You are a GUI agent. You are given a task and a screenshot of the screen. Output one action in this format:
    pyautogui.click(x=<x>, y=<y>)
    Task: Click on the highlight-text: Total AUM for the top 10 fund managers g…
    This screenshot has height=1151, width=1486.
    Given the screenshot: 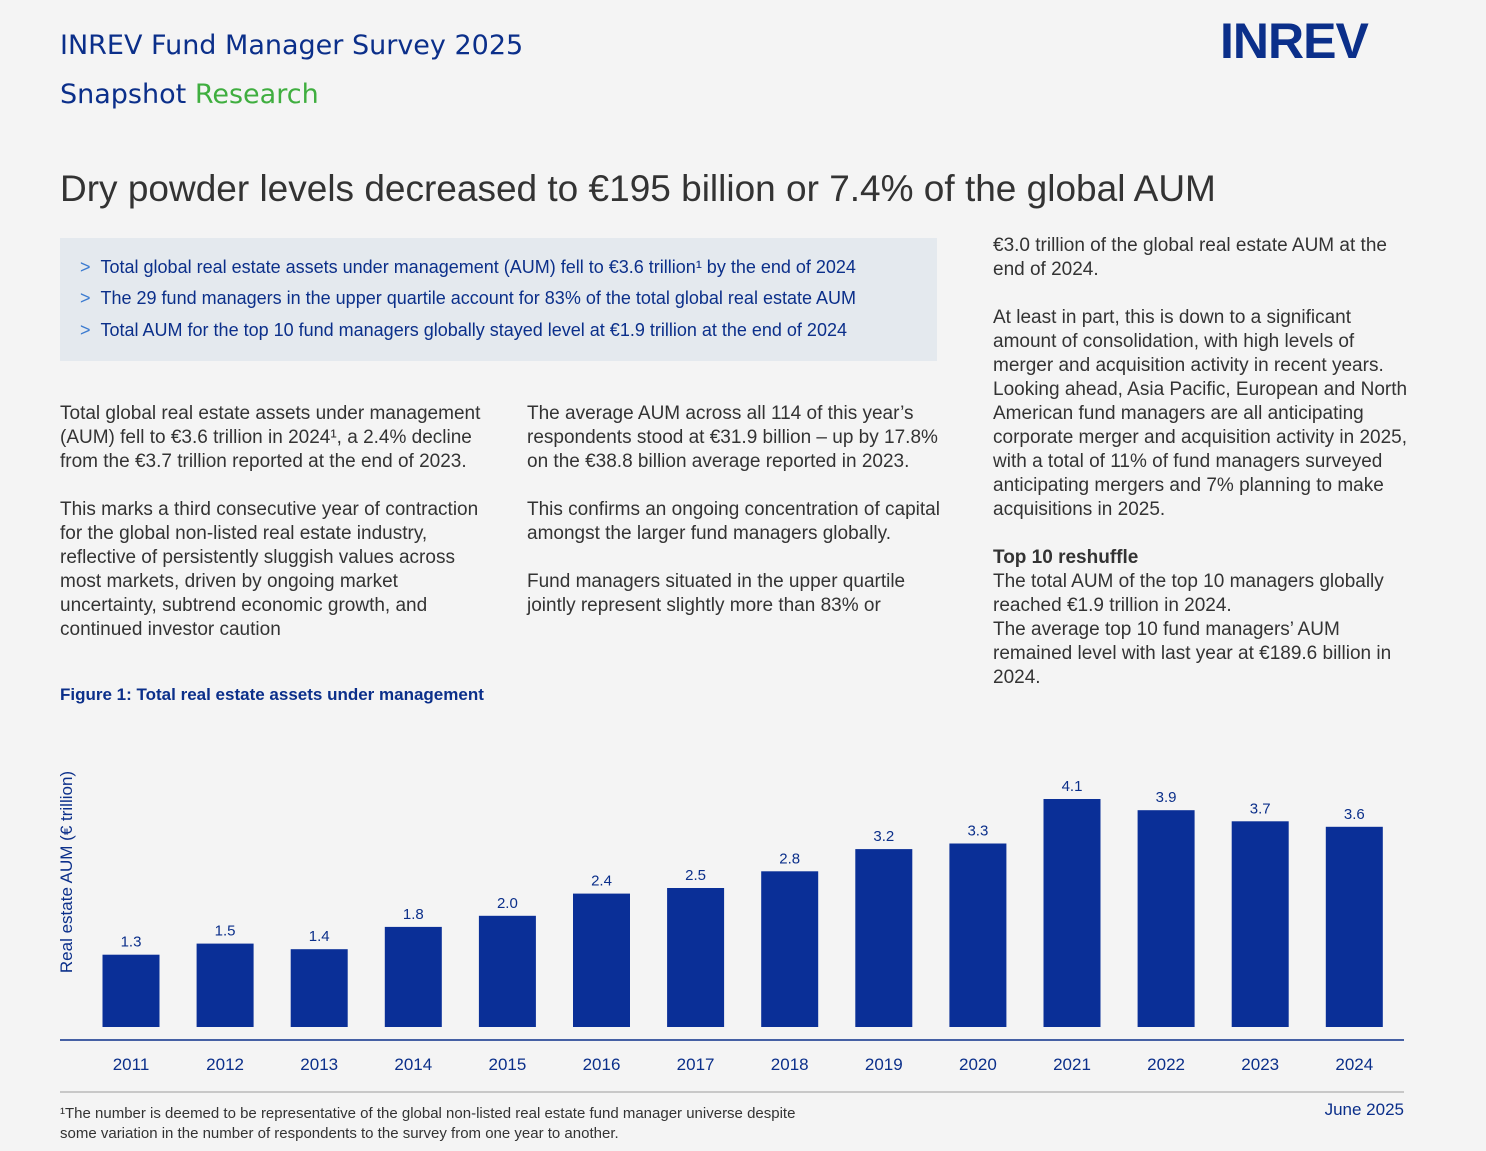 What is the action you would take?
    pyautogui.click(x=473, y=330)
    